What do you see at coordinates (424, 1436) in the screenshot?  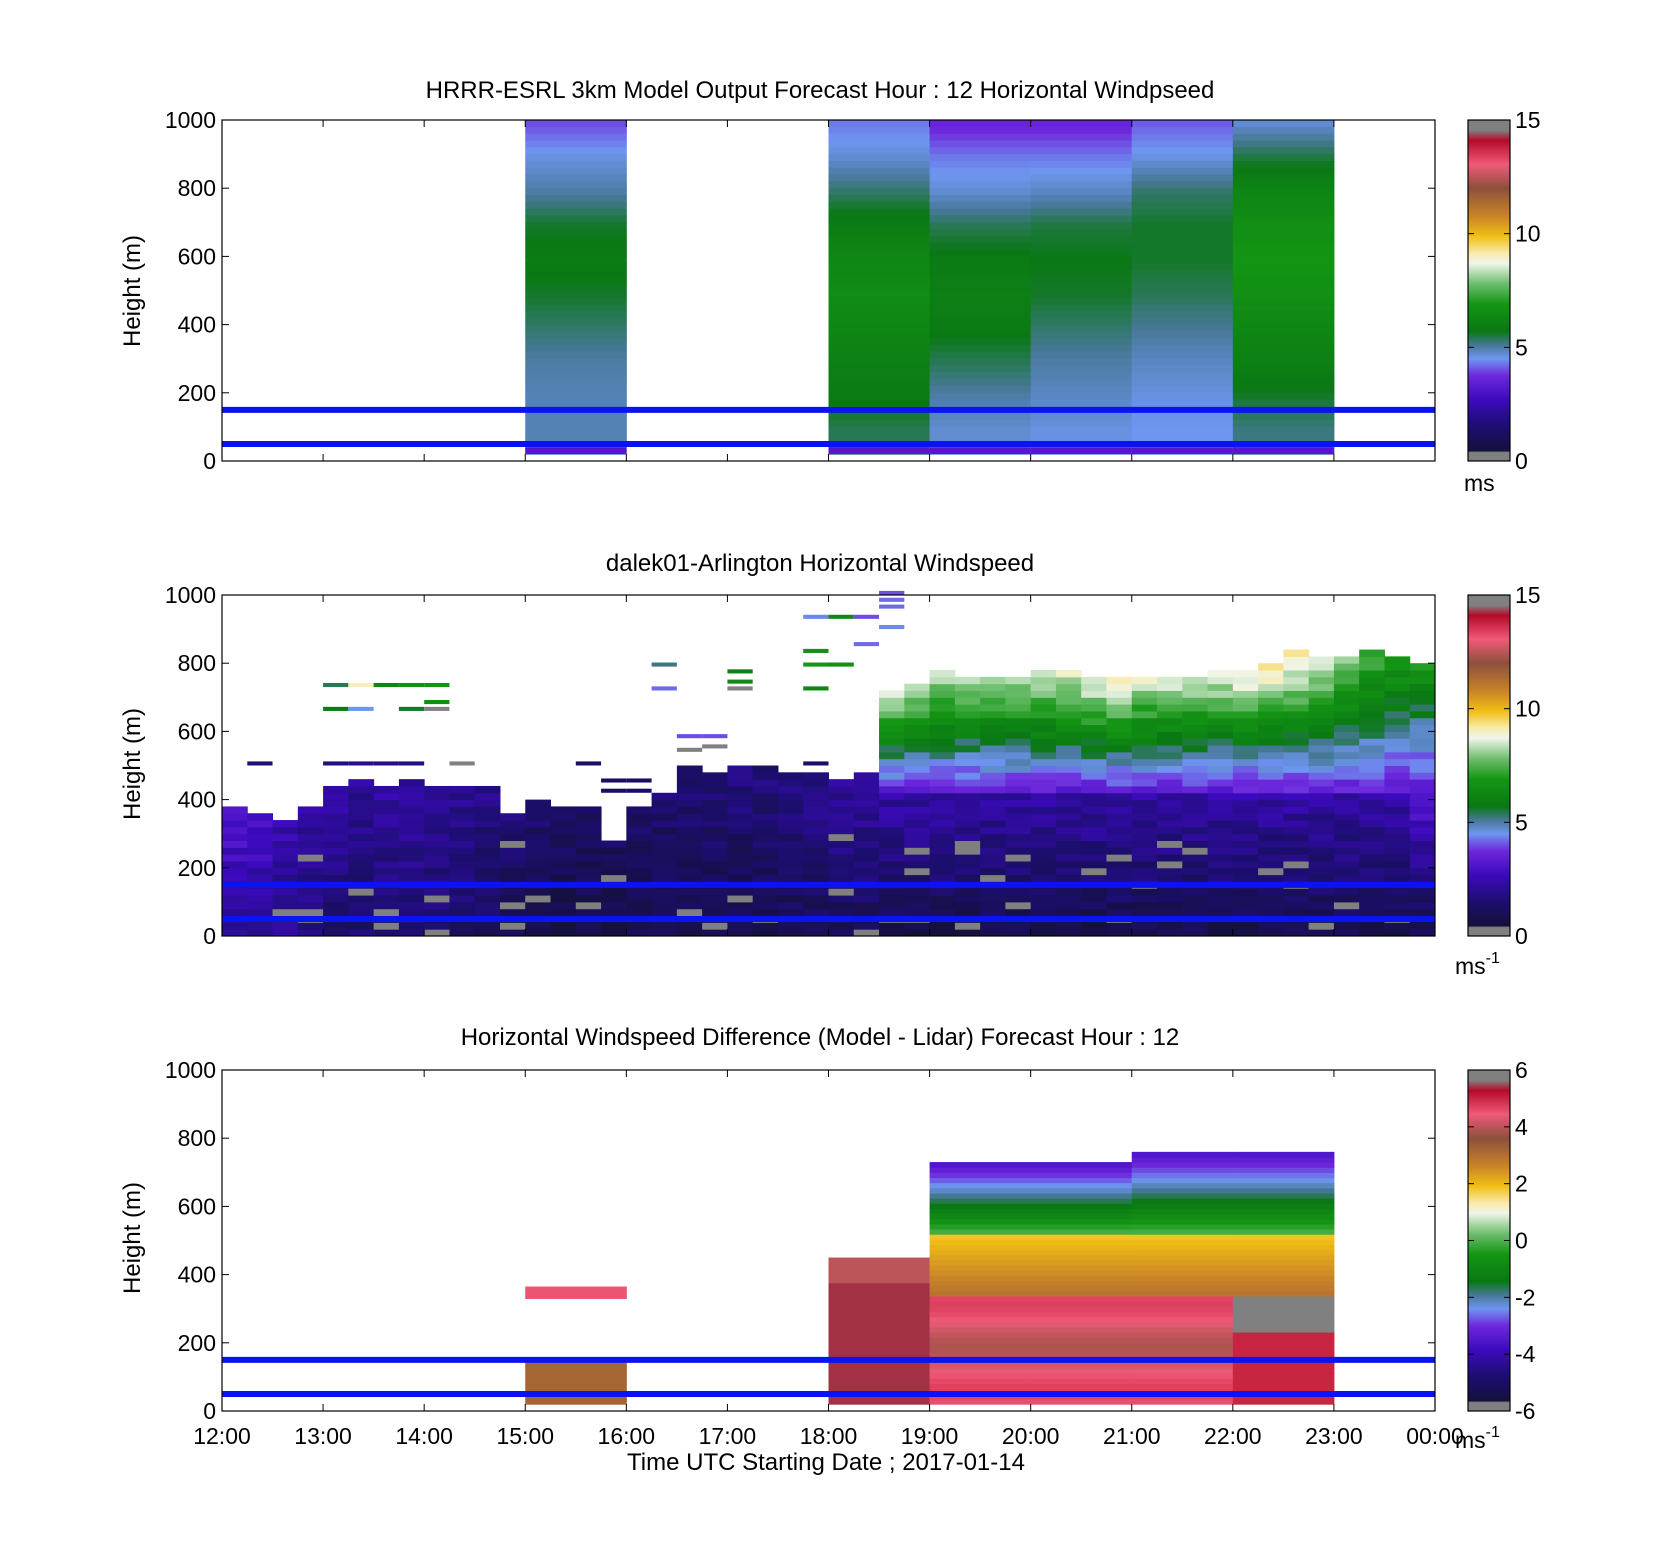 I see `x-tick-label: 14:00` at bounding box center [424, 1436].